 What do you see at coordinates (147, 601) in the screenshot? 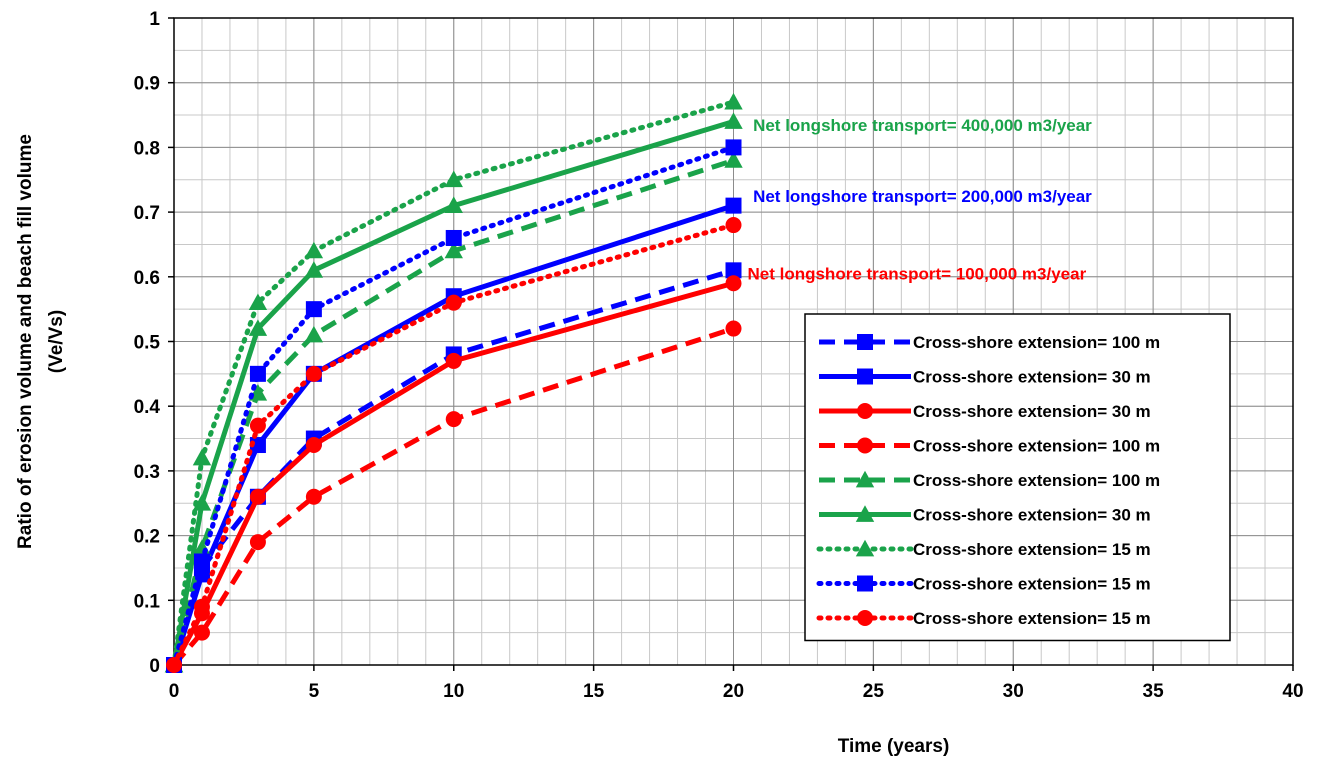
I see `y-tick-label: 0.1` at bounding box center [147, 601].